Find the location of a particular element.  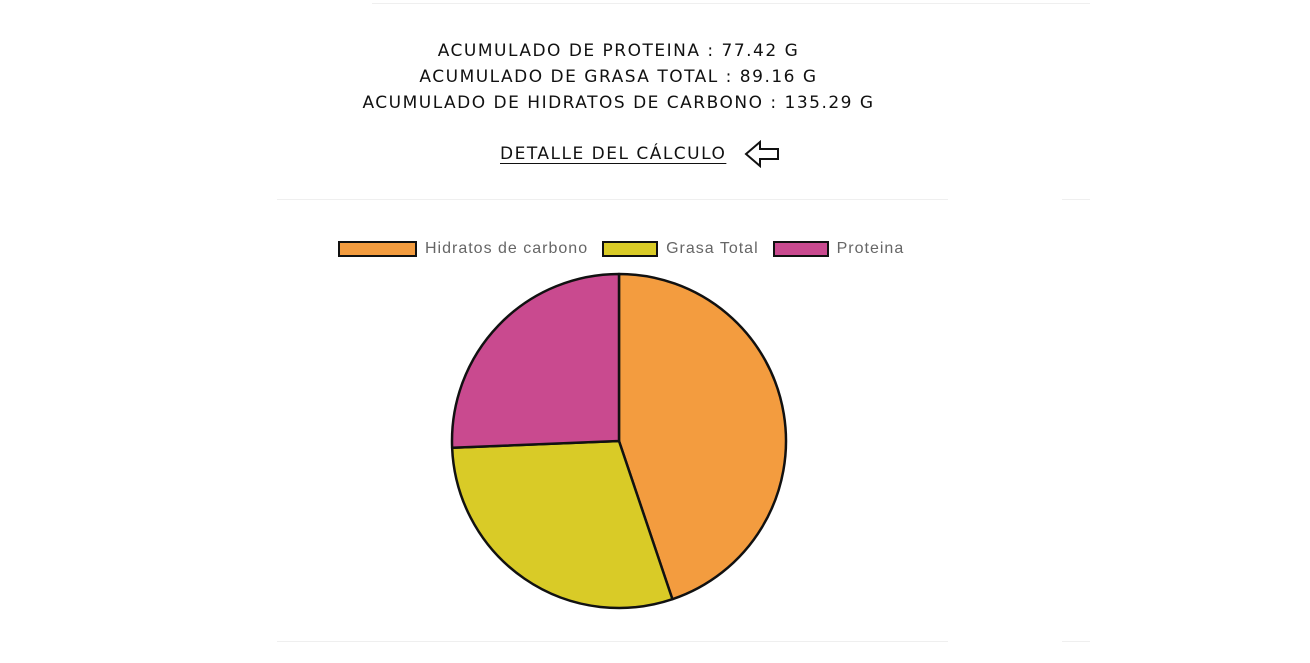

legend-item-fat: Grasa Total is located at coordinates (680, 249).